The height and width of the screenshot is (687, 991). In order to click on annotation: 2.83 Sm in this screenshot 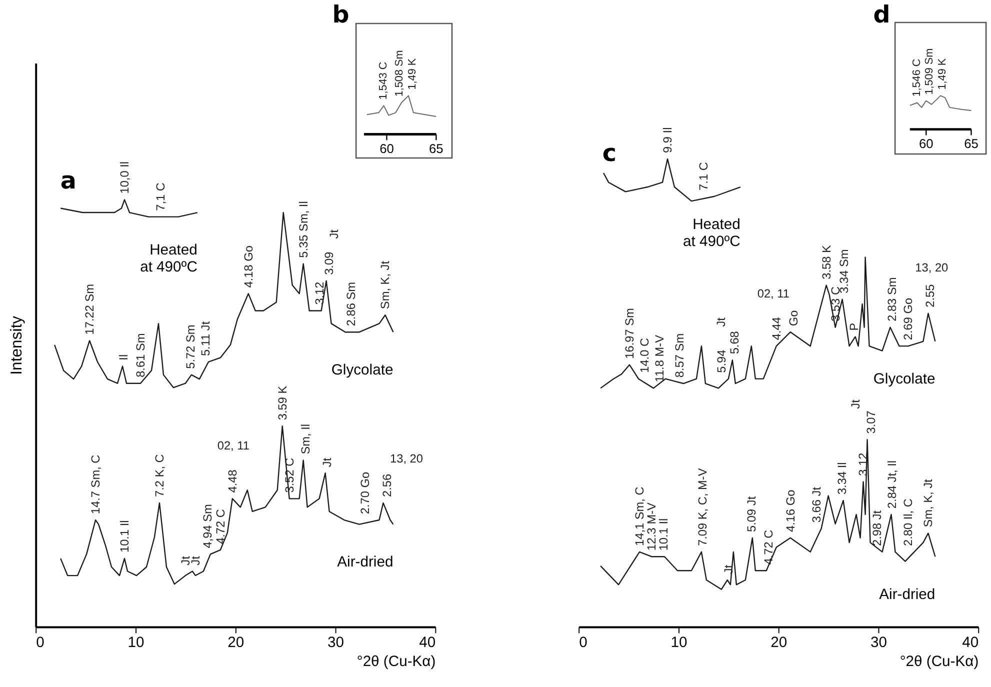, I will do `click(892, 299)`.